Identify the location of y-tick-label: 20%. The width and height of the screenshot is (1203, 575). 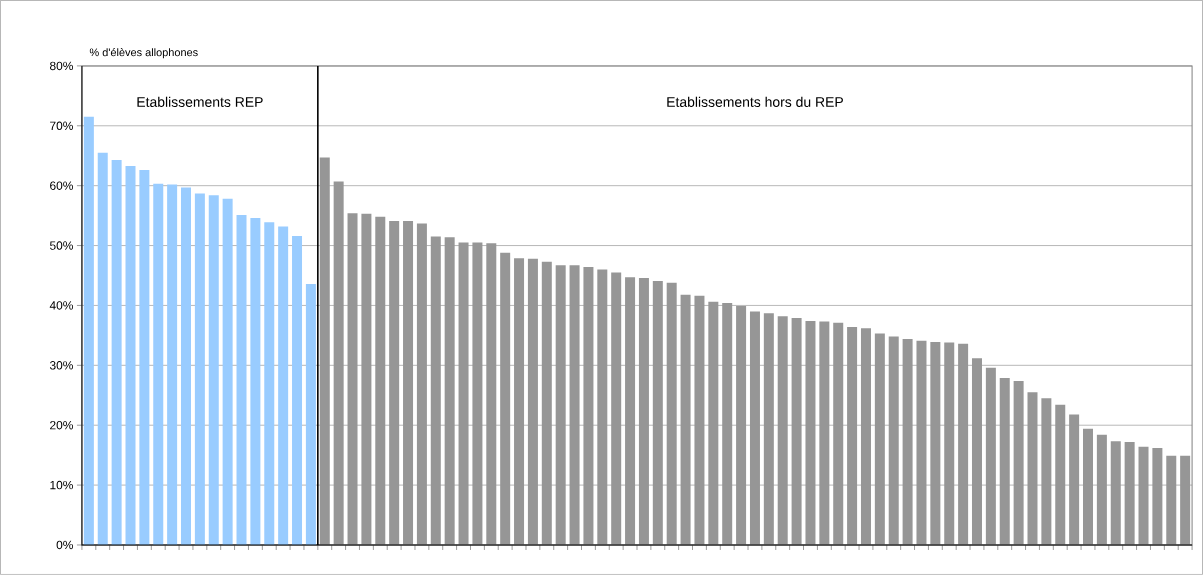
(61, 425).